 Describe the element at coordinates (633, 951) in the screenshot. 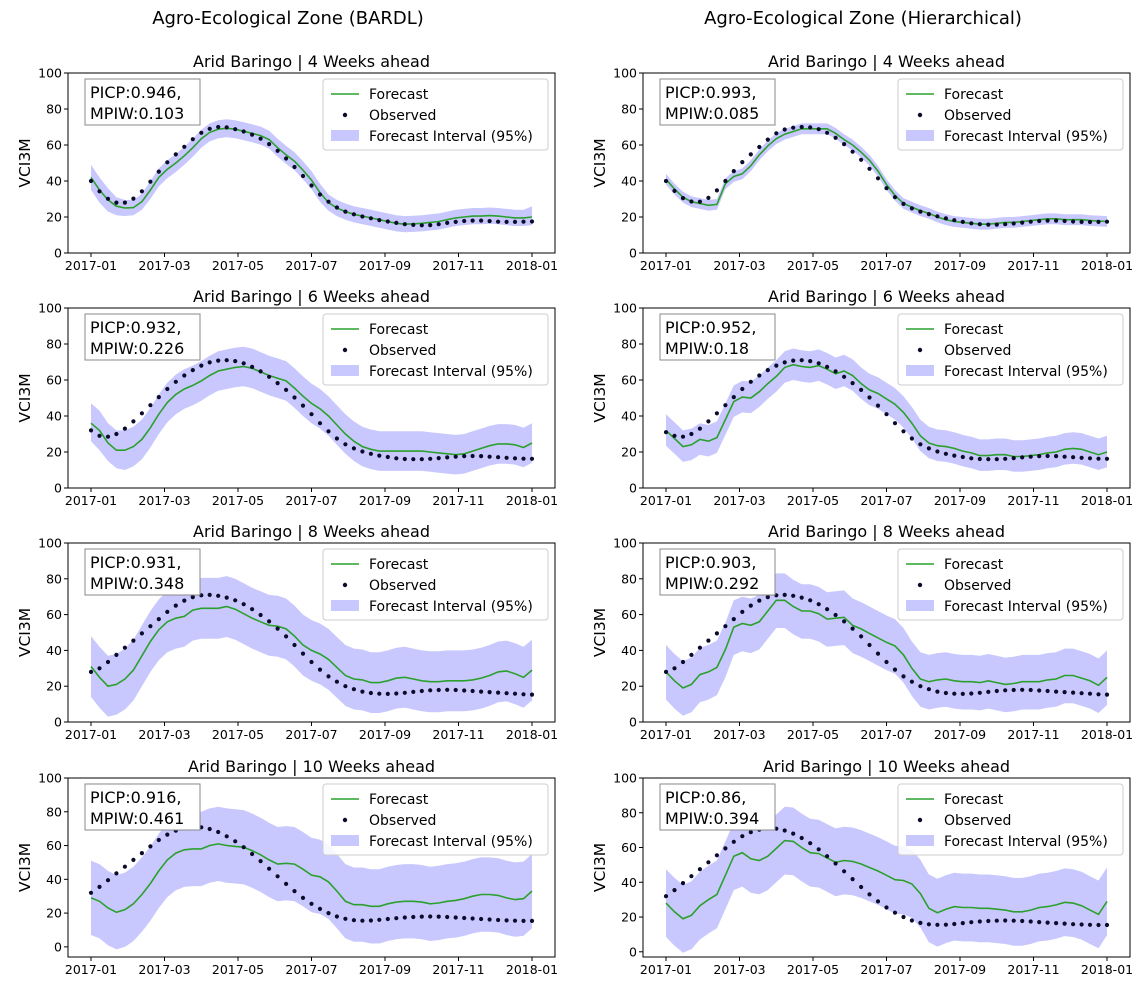

I see `y-tick-label: 0` at that location.